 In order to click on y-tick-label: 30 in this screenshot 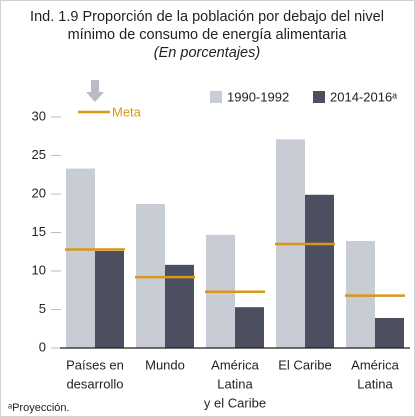, I will do `click(39, 115)`.